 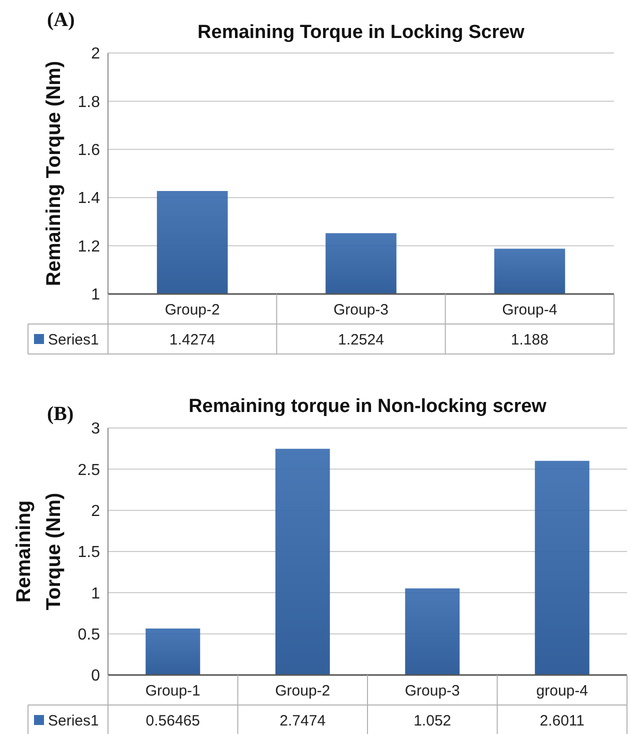 What do you see at coordinates (89, 553) in the screenshot?
I see `y-tick-label: 1.5` at bounding box center [89, 553].